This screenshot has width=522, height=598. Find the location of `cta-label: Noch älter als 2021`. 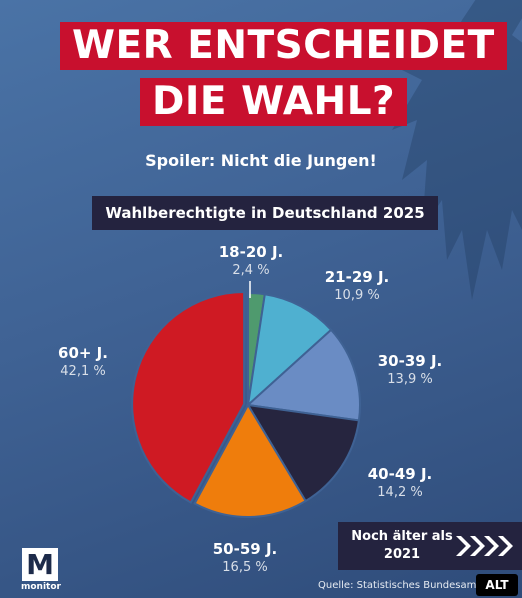

cta-label: Noch älter als 2021 is located at coordinates (402, 545).